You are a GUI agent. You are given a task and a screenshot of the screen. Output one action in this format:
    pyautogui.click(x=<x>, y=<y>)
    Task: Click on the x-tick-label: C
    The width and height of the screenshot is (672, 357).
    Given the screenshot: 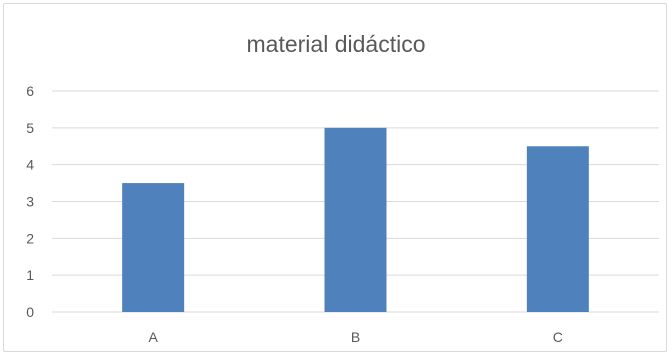 What is the action you would take?
    pyautogui.click(x=558, y=337)
    